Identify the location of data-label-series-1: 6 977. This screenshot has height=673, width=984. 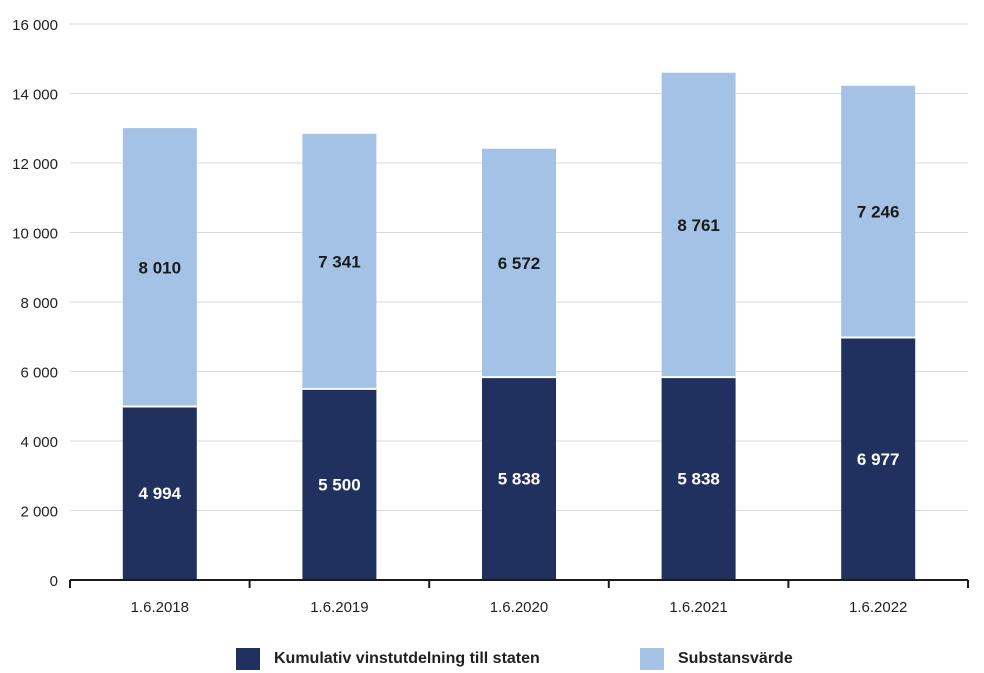
(878, 459).